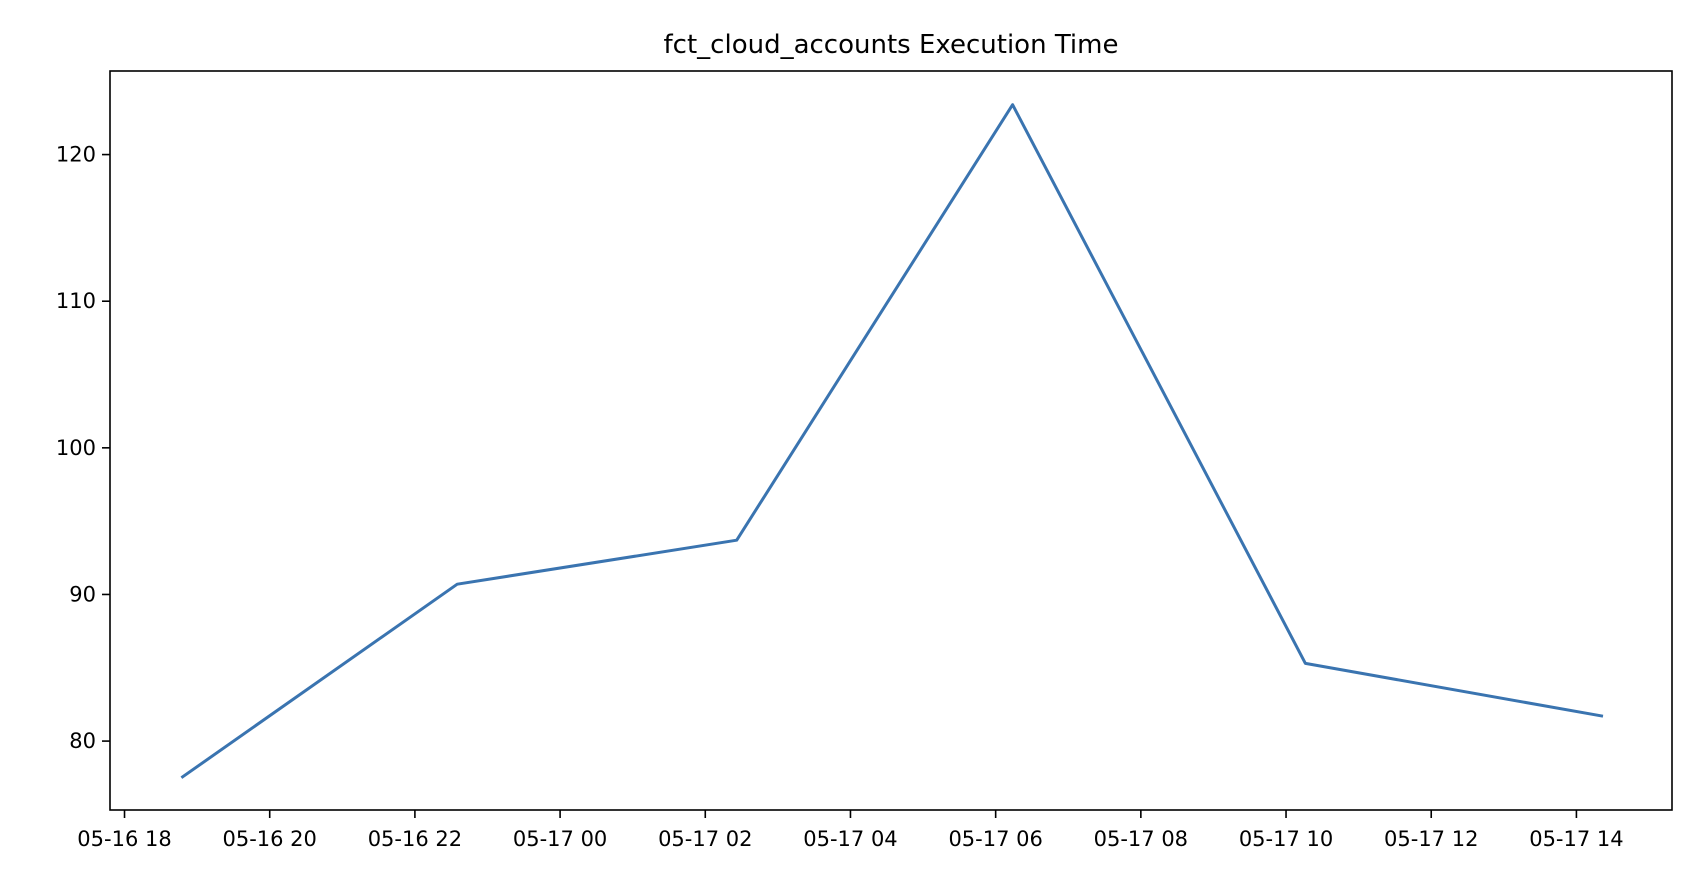 This screenshot has height=884, width=1700. I want to click on x-tick-label: 05-17 06, so click(995, 839).